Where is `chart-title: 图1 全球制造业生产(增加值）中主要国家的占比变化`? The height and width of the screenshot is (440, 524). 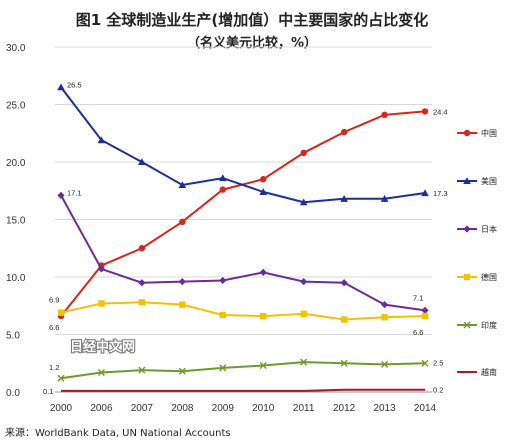 chart-title: 图1 全球制造业生产(增加值）中主要国家的占比变化 is located at coordinates (252, 20).